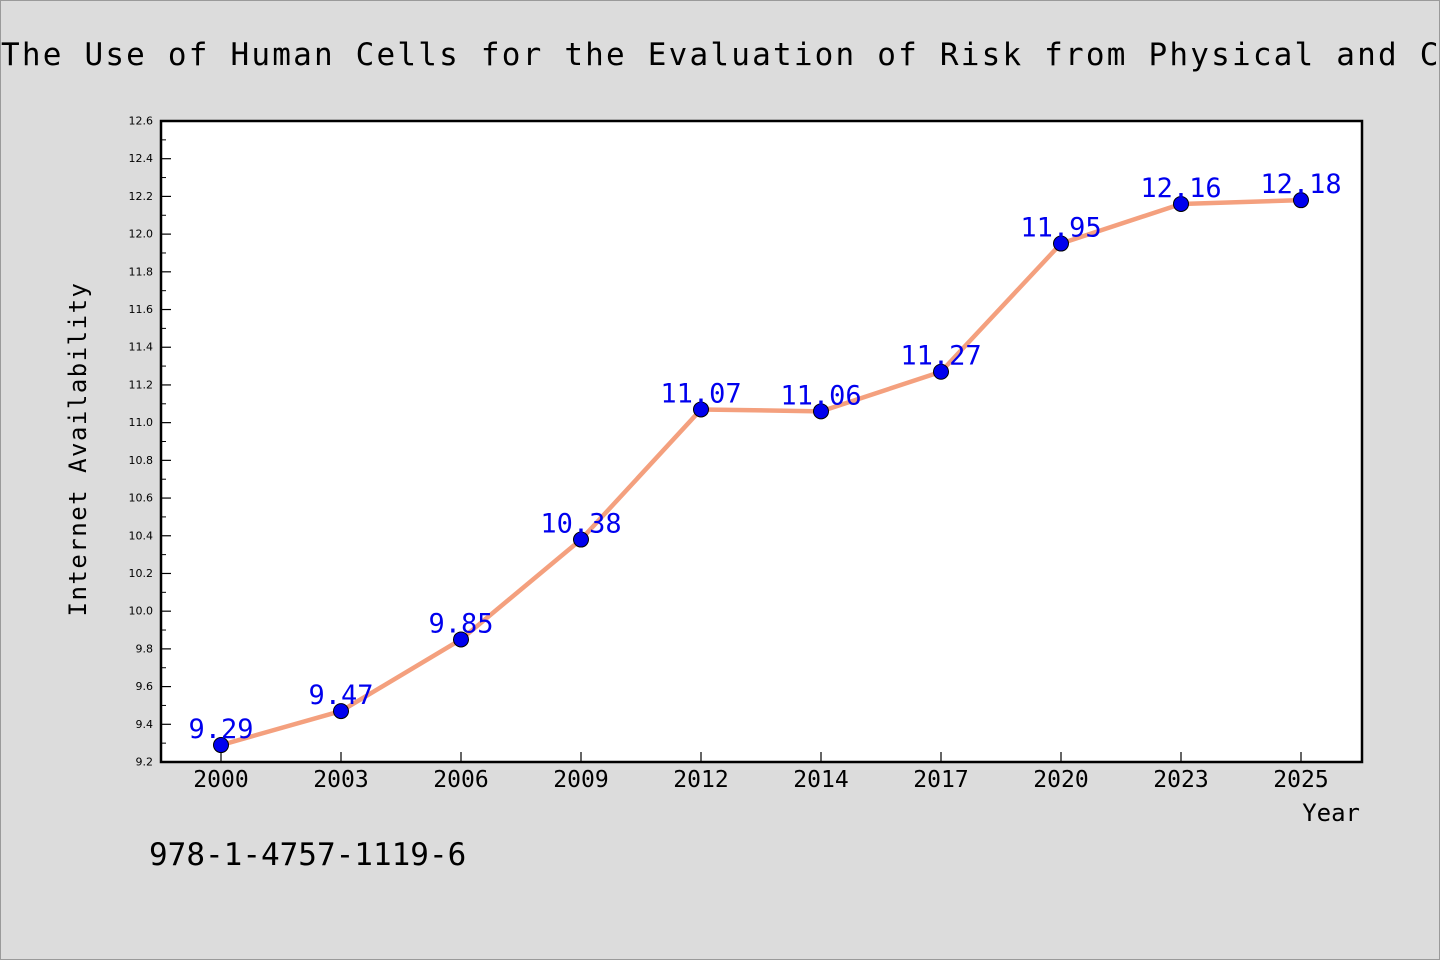  What do you see at coordinates (940, 780) in the screenshot?
I see `x-tick-label: 2017` at bounding box center [940, 780].